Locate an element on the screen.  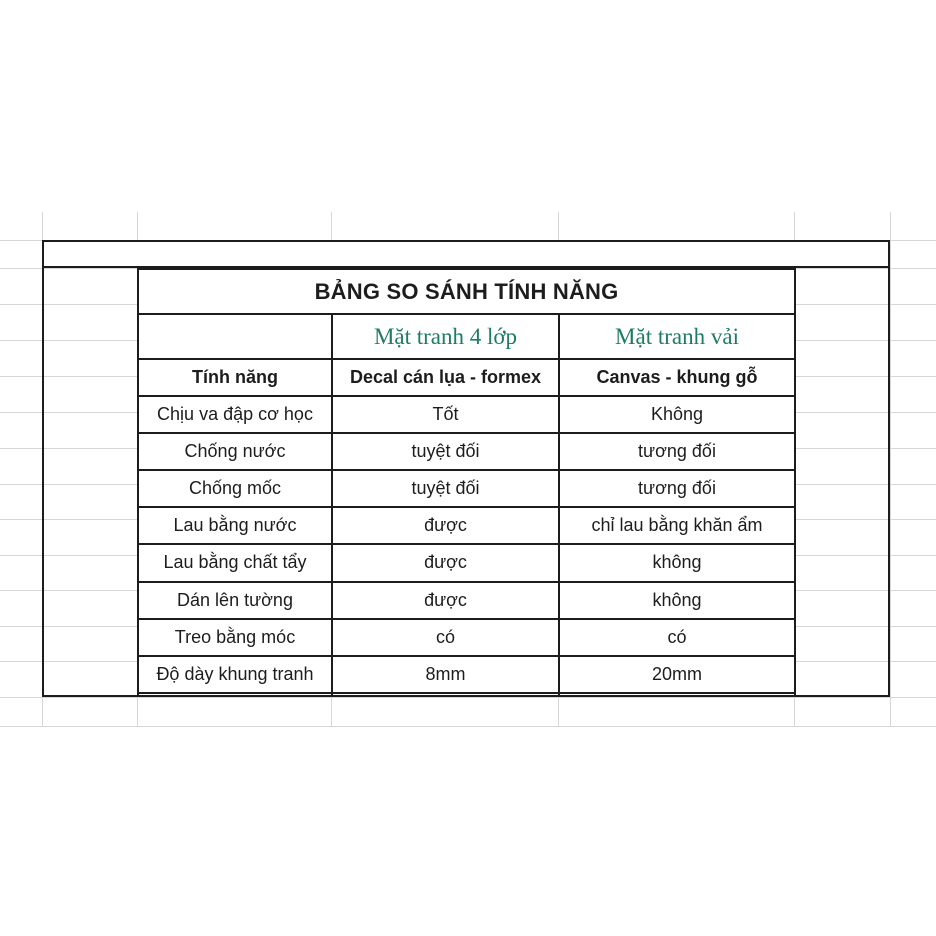
value-4lop-cell: Tốt is located at coordinates (445, 415).